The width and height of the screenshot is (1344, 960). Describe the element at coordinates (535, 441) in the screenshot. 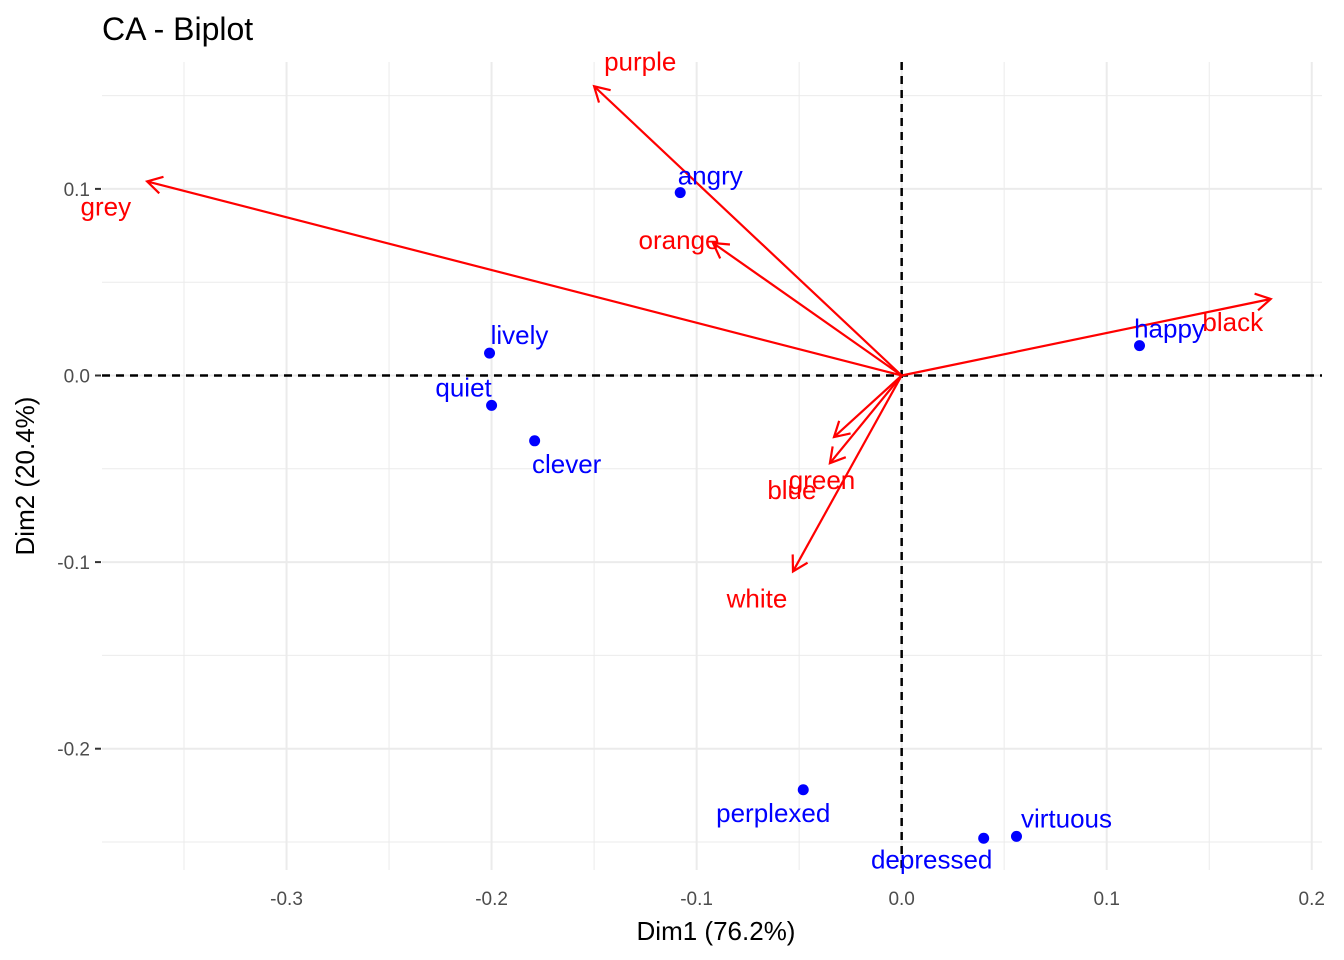

I see `point-clever` at that location.